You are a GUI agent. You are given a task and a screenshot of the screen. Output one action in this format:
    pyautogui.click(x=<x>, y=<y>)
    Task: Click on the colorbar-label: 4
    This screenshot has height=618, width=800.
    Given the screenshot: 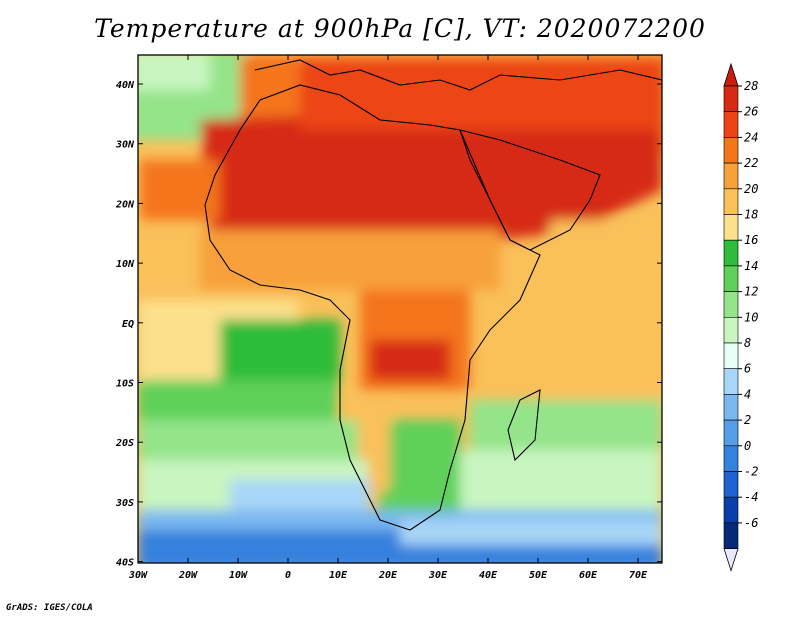 What is the action you would take?
    pyautogui.click(x=747, y=394)
    